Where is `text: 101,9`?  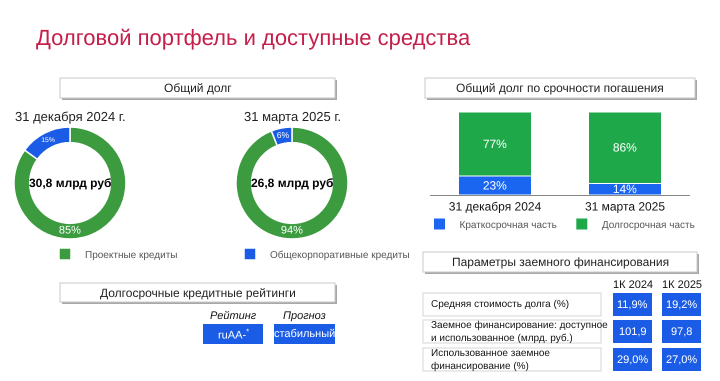
text: 101,9 is located at coordinates (633, 332).